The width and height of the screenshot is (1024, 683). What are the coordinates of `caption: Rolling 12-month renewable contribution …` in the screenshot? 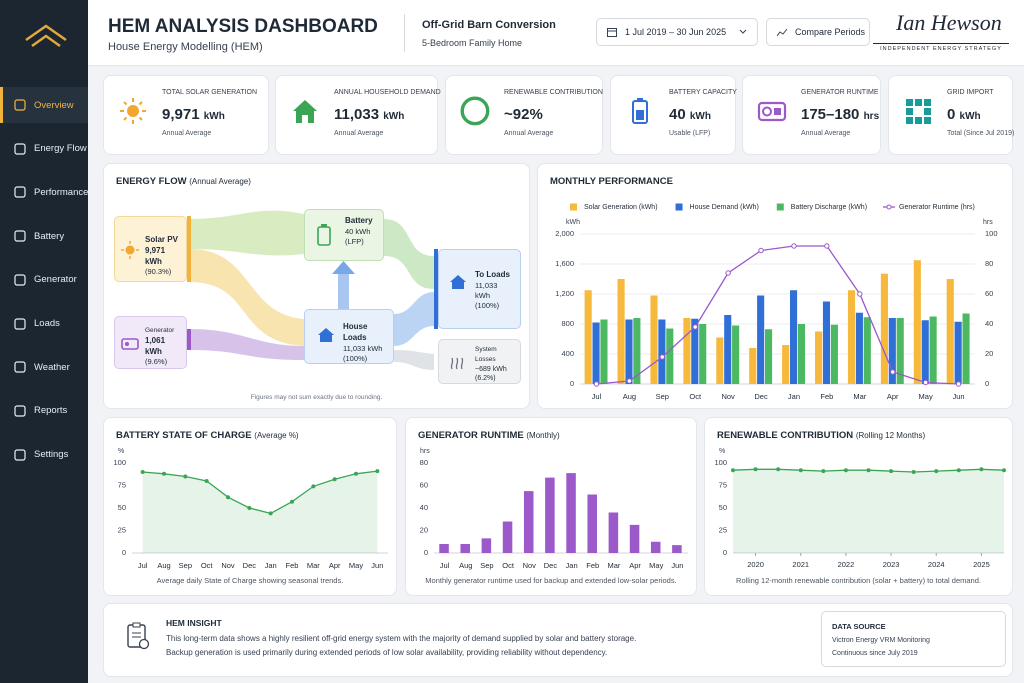 It's located at (858, 580).